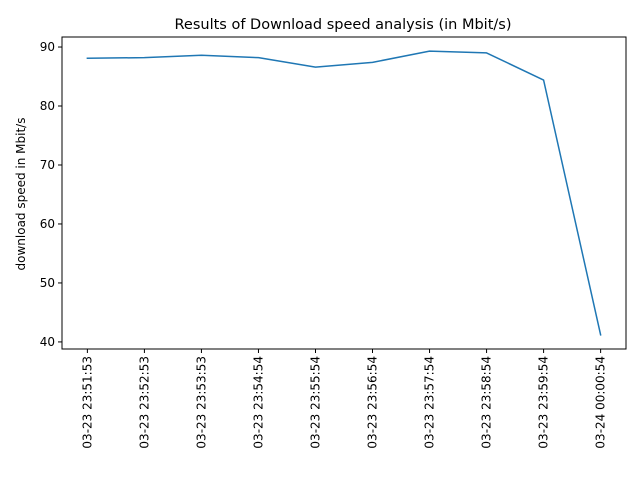 This screenshot has height=480, width=640. What do you see at coordinates (487, 402) in the screenshot?
I see `x-tick-label: 03-23 23:58:54` at bounding box center [487, 402].